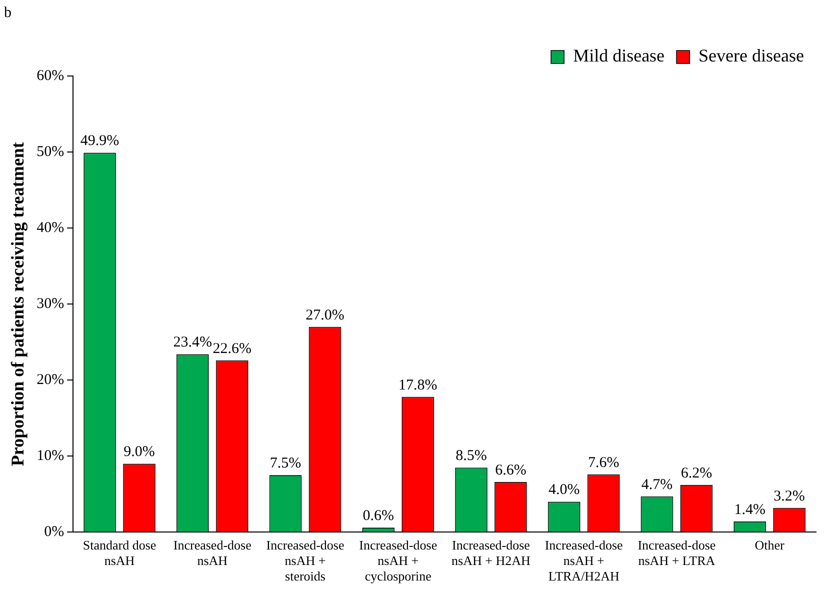 The height and width of the screenshot is (591, 836). What do you see at coordinates (50, 152) in the screenshot?
I see `y-tick-label: 50%` at bounding box center [50, 152].